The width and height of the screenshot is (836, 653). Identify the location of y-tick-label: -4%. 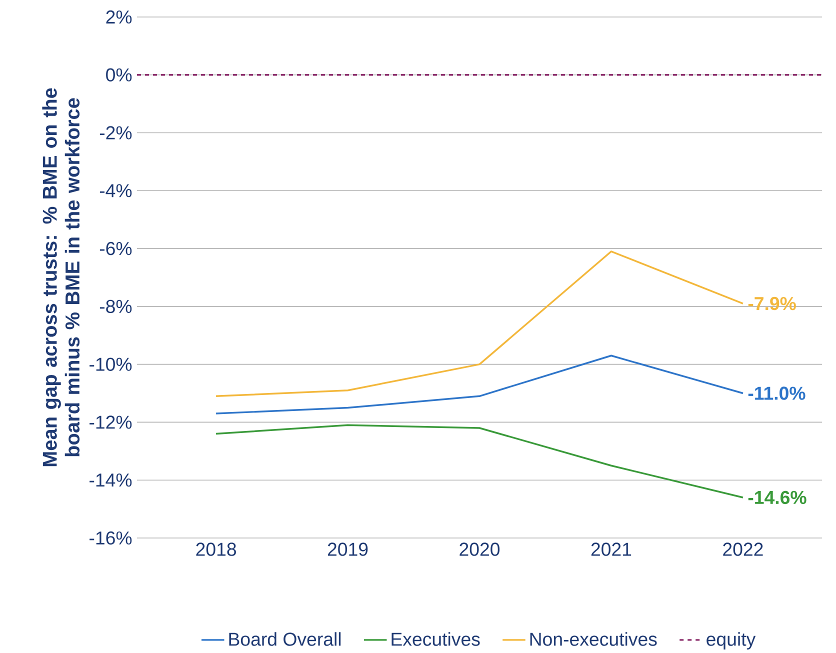
(116, 191).